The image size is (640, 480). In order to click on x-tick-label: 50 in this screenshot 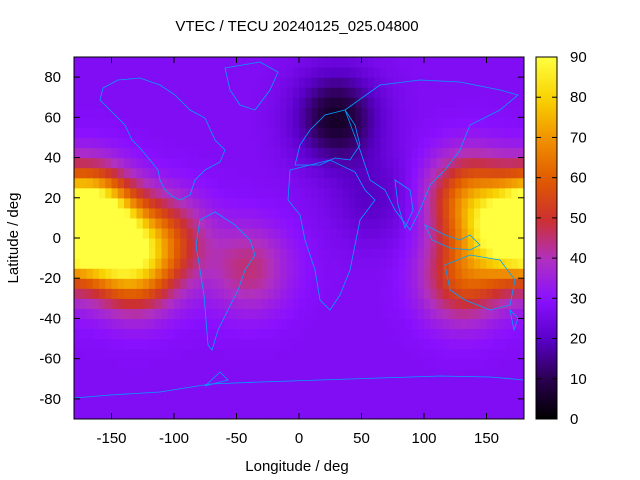, I will do `click(361, 438)`.